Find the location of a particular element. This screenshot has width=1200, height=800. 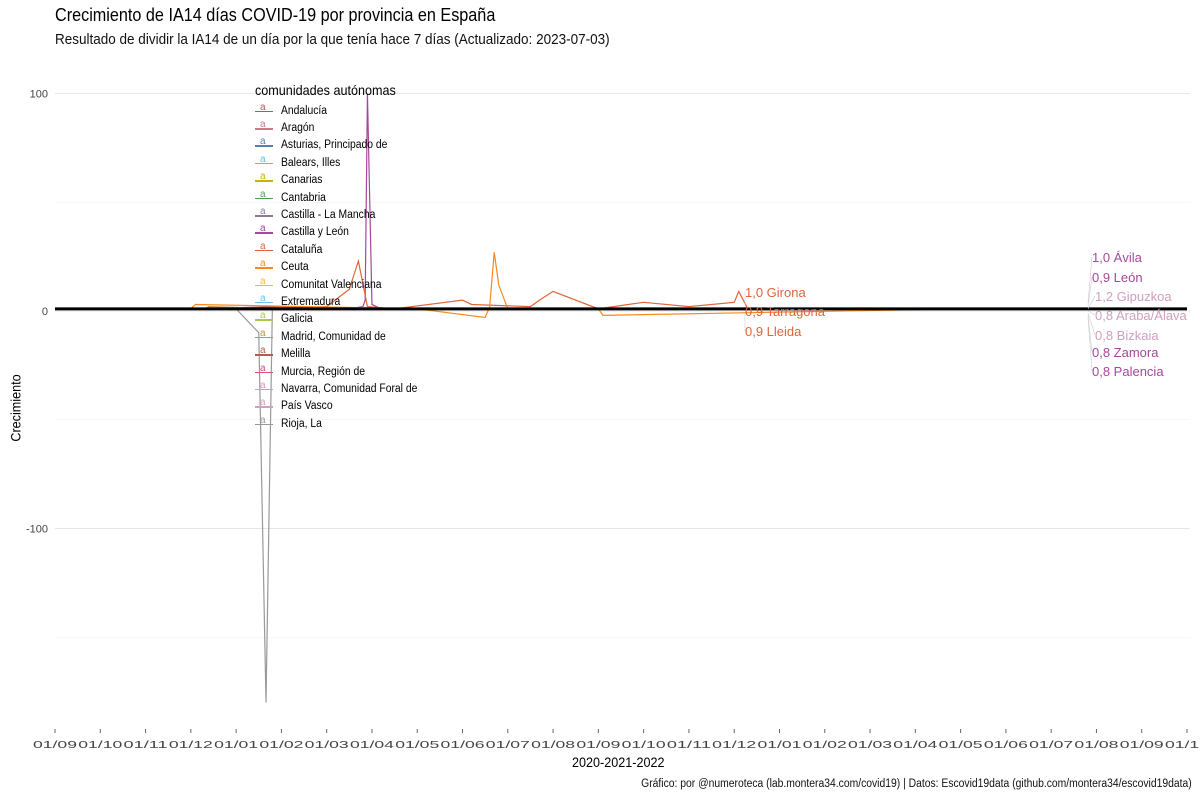

legend-label: Cantabria is located at coordinates (303, 197).